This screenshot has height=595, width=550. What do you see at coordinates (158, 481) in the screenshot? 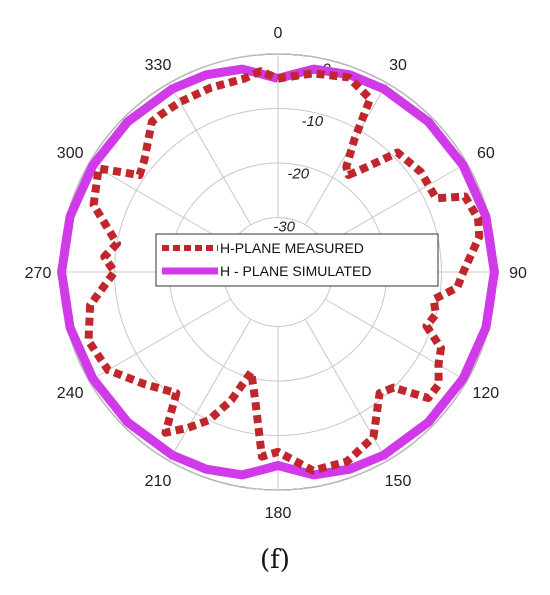
I see `angle-tick-label: 210` at bounding box center [158, 481].